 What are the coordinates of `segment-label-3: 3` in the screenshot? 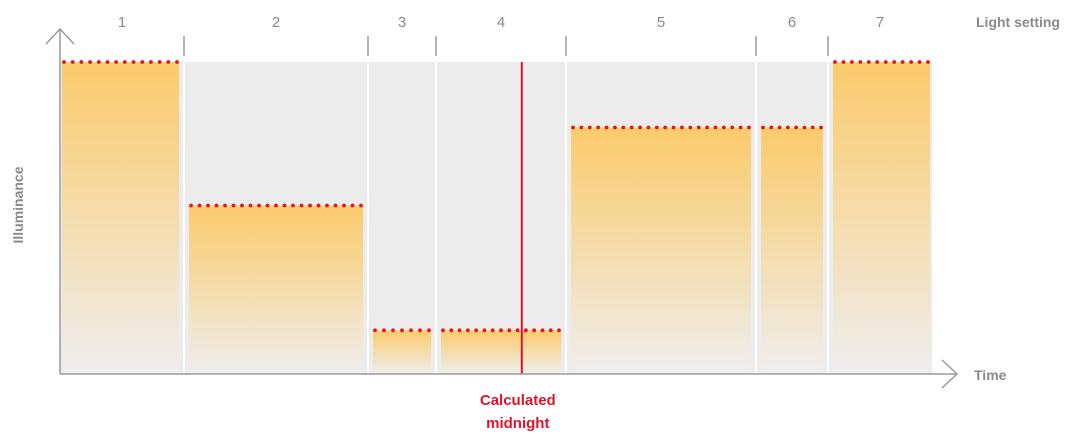 It's located at (402, 22).